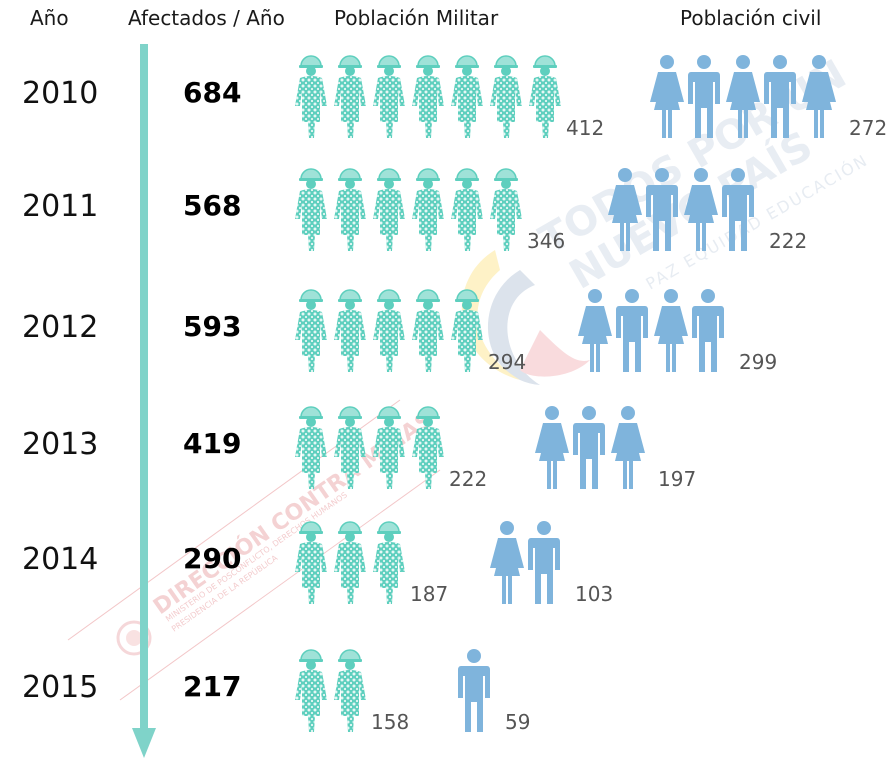 The height and width of the screenshot is (760, 894). I want to click on affected-total: 684, so click(212, 92).